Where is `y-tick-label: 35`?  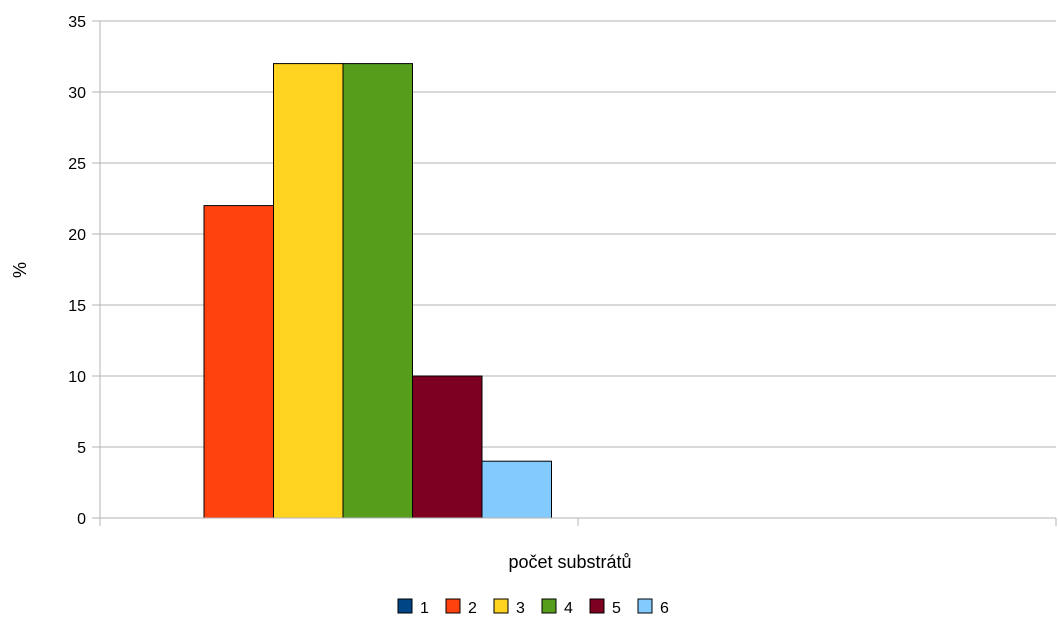
y-tick-label: 35 is located at coordinates (77, 22).